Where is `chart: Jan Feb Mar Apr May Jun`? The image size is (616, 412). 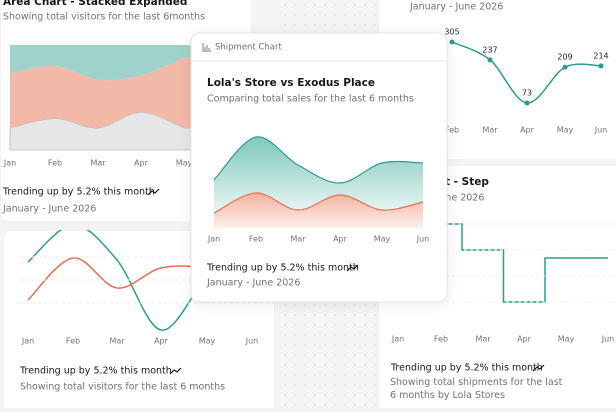 chart: Jan Feb Mar Apr May Jun is located at coordinates (318, 190).